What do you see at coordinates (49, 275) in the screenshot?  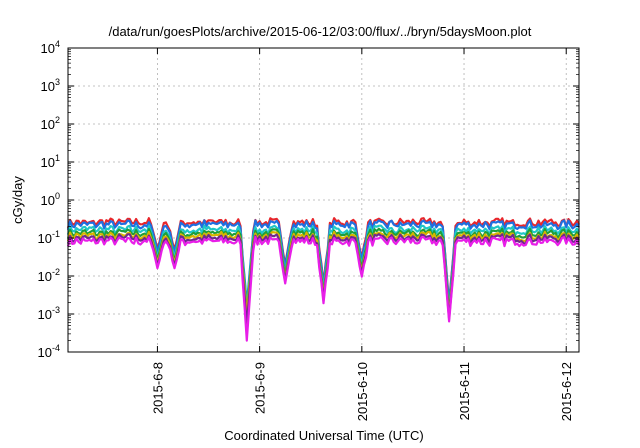 I see `y-tick-label: 10⁻²` at bounding box center [49, 275].